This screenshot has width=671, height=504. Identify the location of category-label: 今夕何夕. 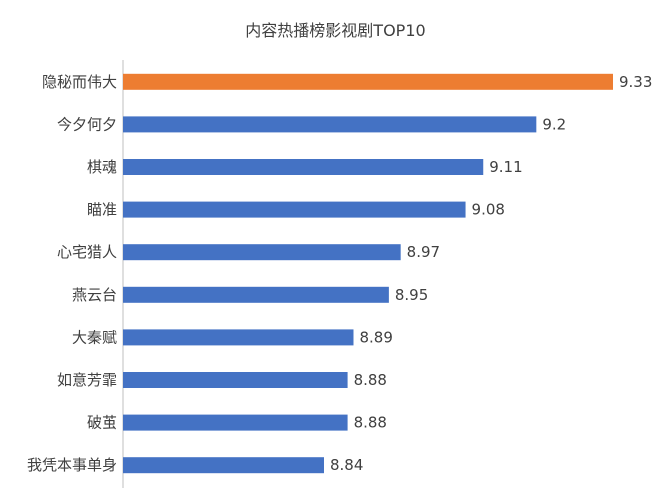
(87, 124).